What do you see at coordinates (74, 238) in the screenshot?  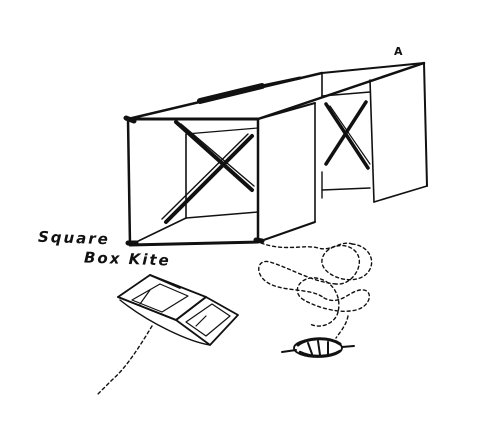 I see `caption-line-1: Square` at bounding box center [74, 238].